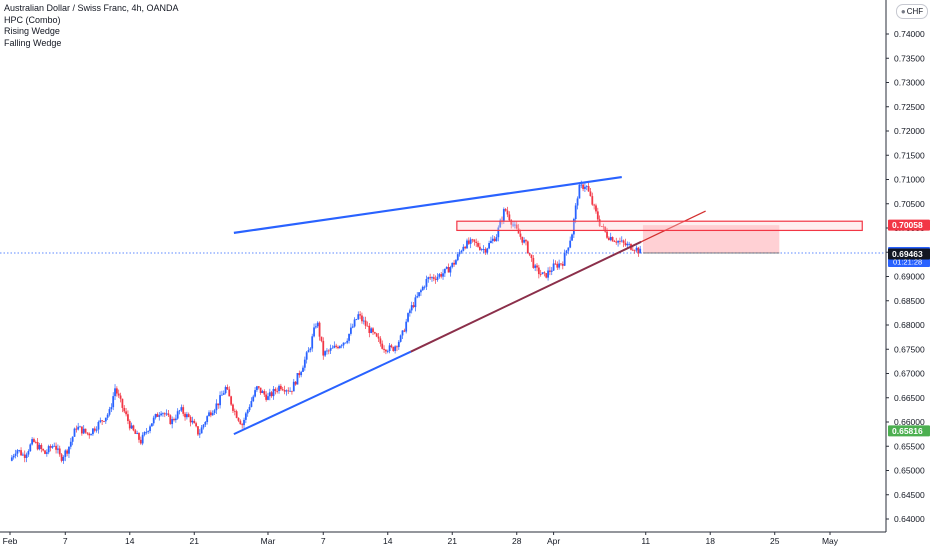  Describe the element at coordinates (322, 393) in the screenshot. I see `lower-wedge-line` at that location.